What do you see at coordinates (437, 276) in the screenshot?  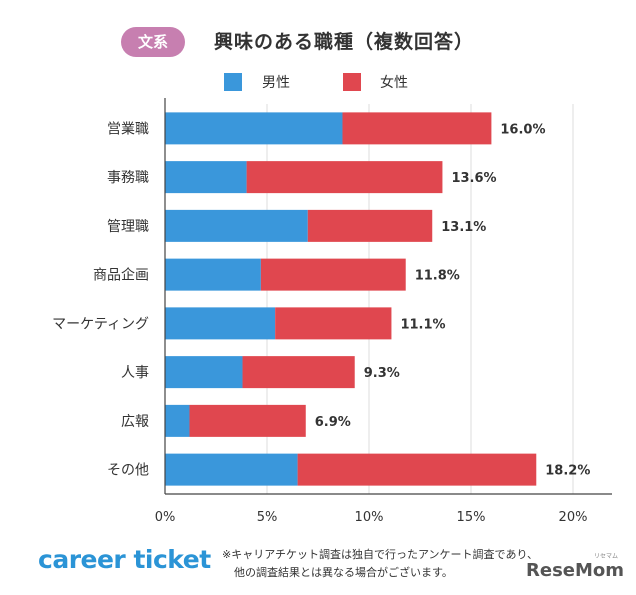 I see `total-label-3: 11.8%` at bounding box center [437, 276].